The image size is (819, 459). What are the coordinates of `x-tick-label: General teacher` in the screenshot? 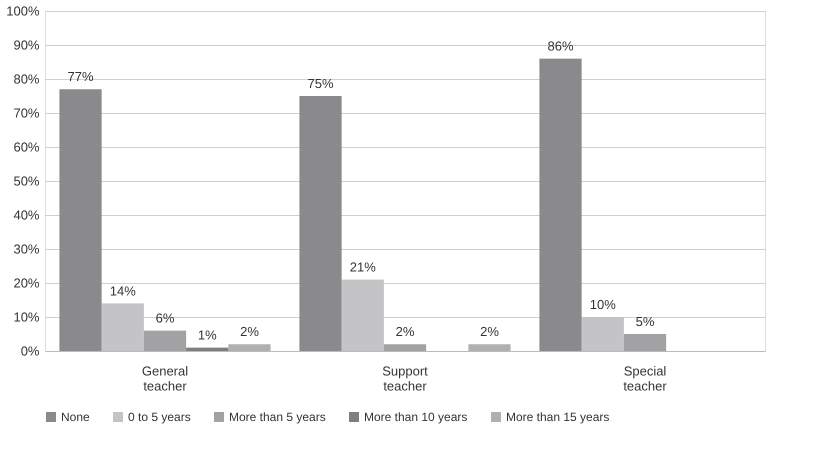 It's located at (165, 379).